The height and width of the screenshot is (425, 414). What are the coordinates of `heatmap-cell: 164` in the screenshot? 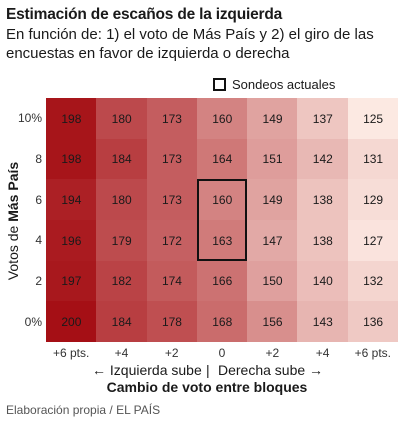 It's located at (222, 159).